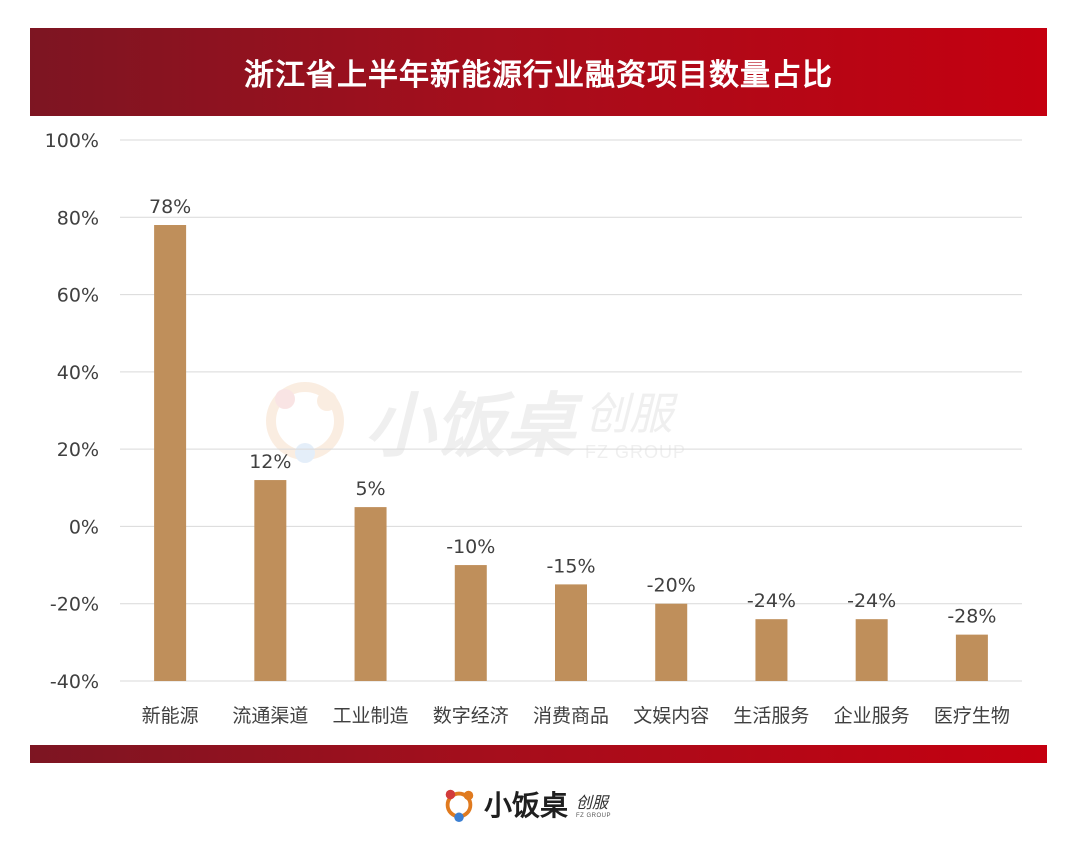 The width and height of the screenshot is (1080, 843). Describe the element at coordinates (538, 75) in the screenshot. I see `chart-title: 浙江省上半年新能源行业融资项目数量占比` at that location.